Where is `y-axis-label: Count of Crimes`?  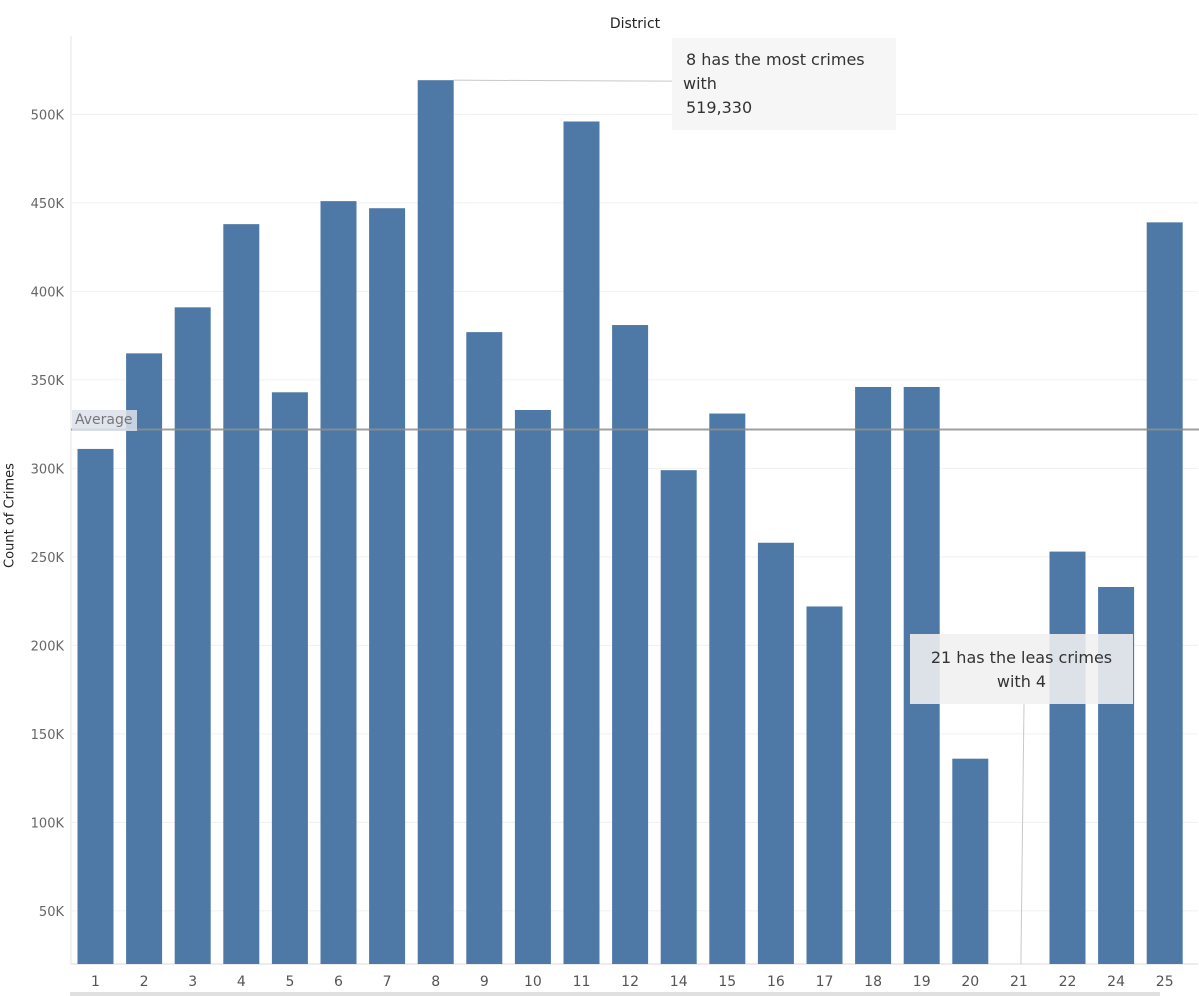 y-axis-label: Count of Crimes is located at coordinates (10, 515).